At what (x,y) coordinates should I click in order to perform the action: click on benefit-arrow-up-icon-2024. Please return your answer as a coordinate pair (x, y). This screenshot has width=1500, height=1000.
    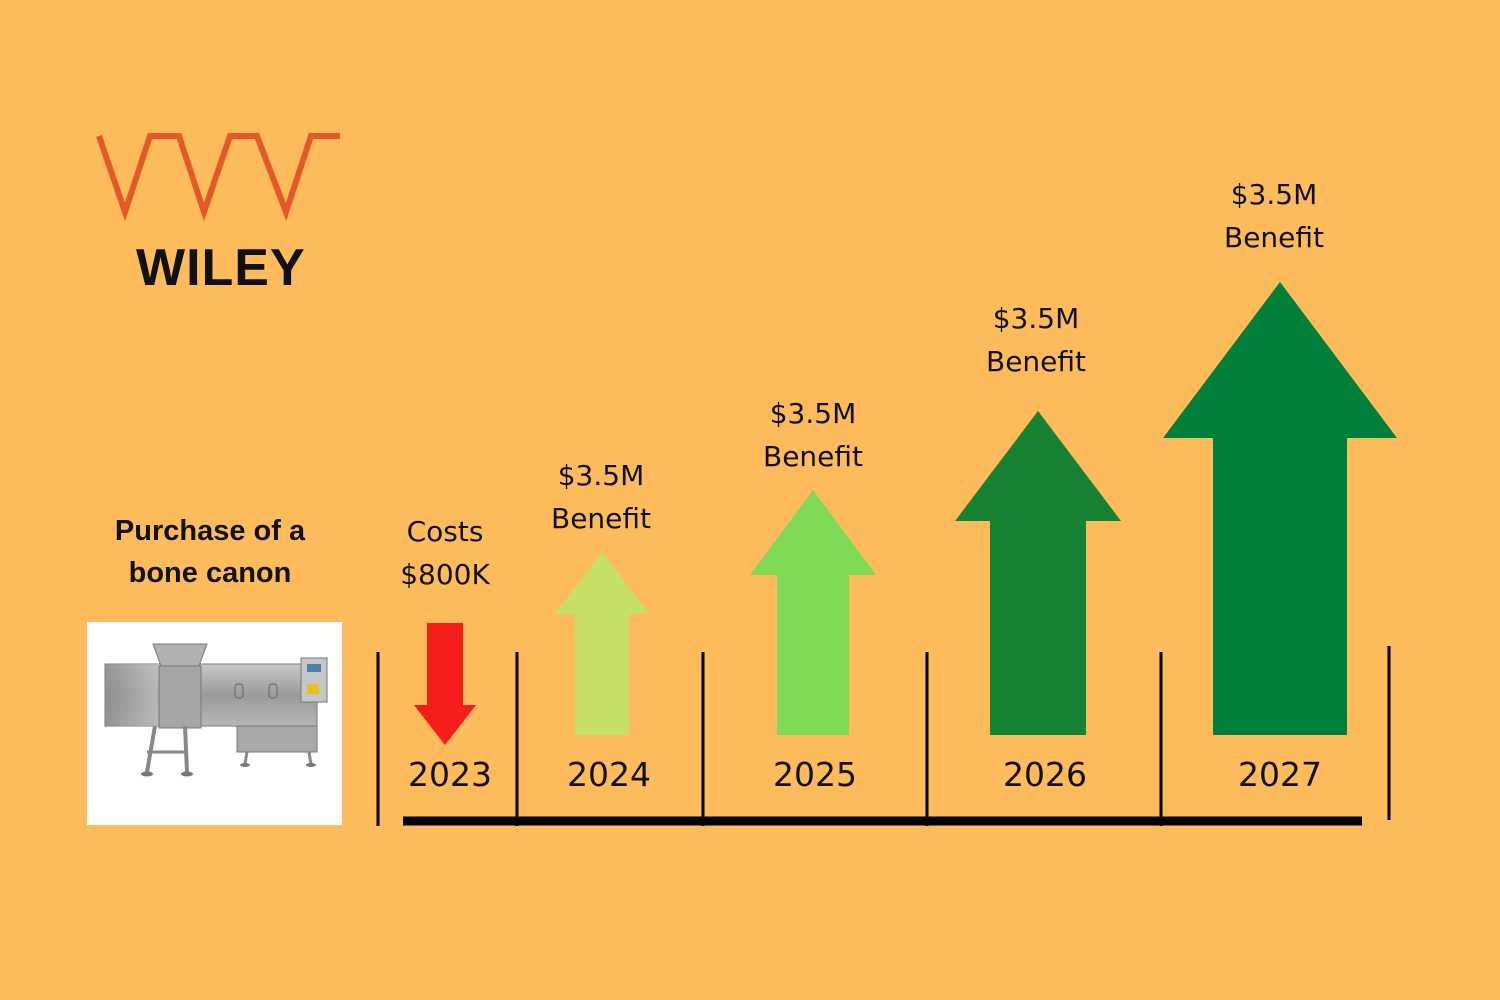
    Looking at the image, I should click on (602, 643).